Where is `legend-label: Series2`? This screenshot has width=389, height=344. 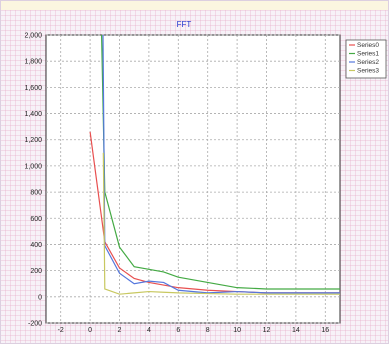 legend-label: Series2 is located at coordinates (368, 62).